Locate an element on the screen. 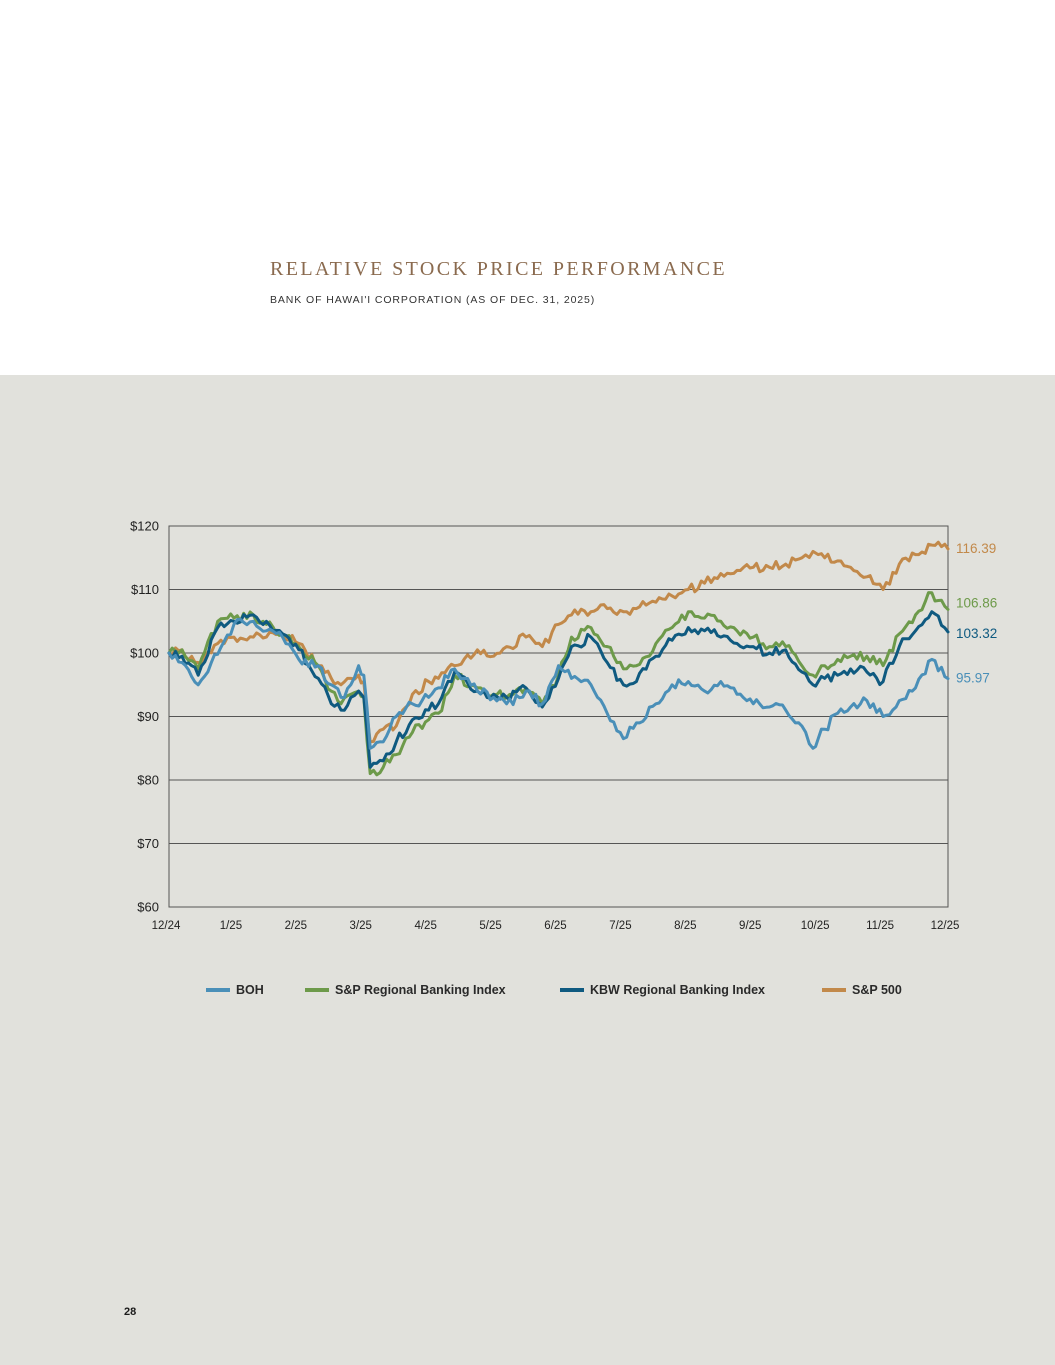 This screenshot has height=1365, width=1055. legend-item-kbw-regional: KBW Regional Banking Index is located at coordinates (662, 990).